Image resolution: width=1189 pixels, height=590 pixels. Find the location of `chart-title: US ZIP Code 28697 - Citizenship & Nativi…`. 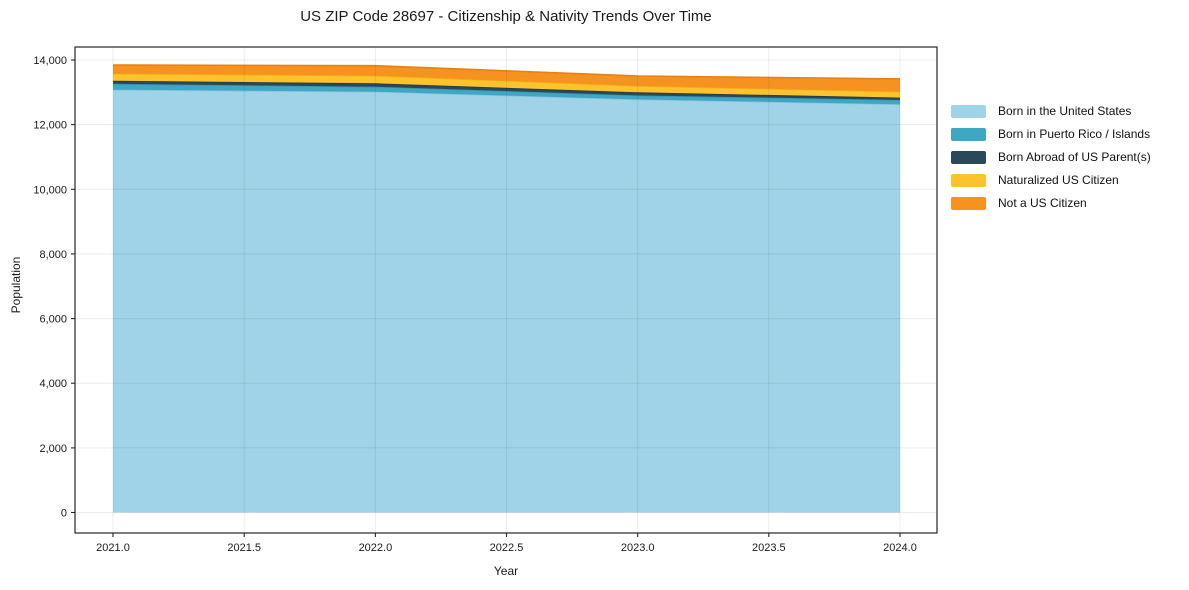

chart-title: US ZIP Code 28697 - Citizenship & Nativi… is located at coordinates (506, 16).